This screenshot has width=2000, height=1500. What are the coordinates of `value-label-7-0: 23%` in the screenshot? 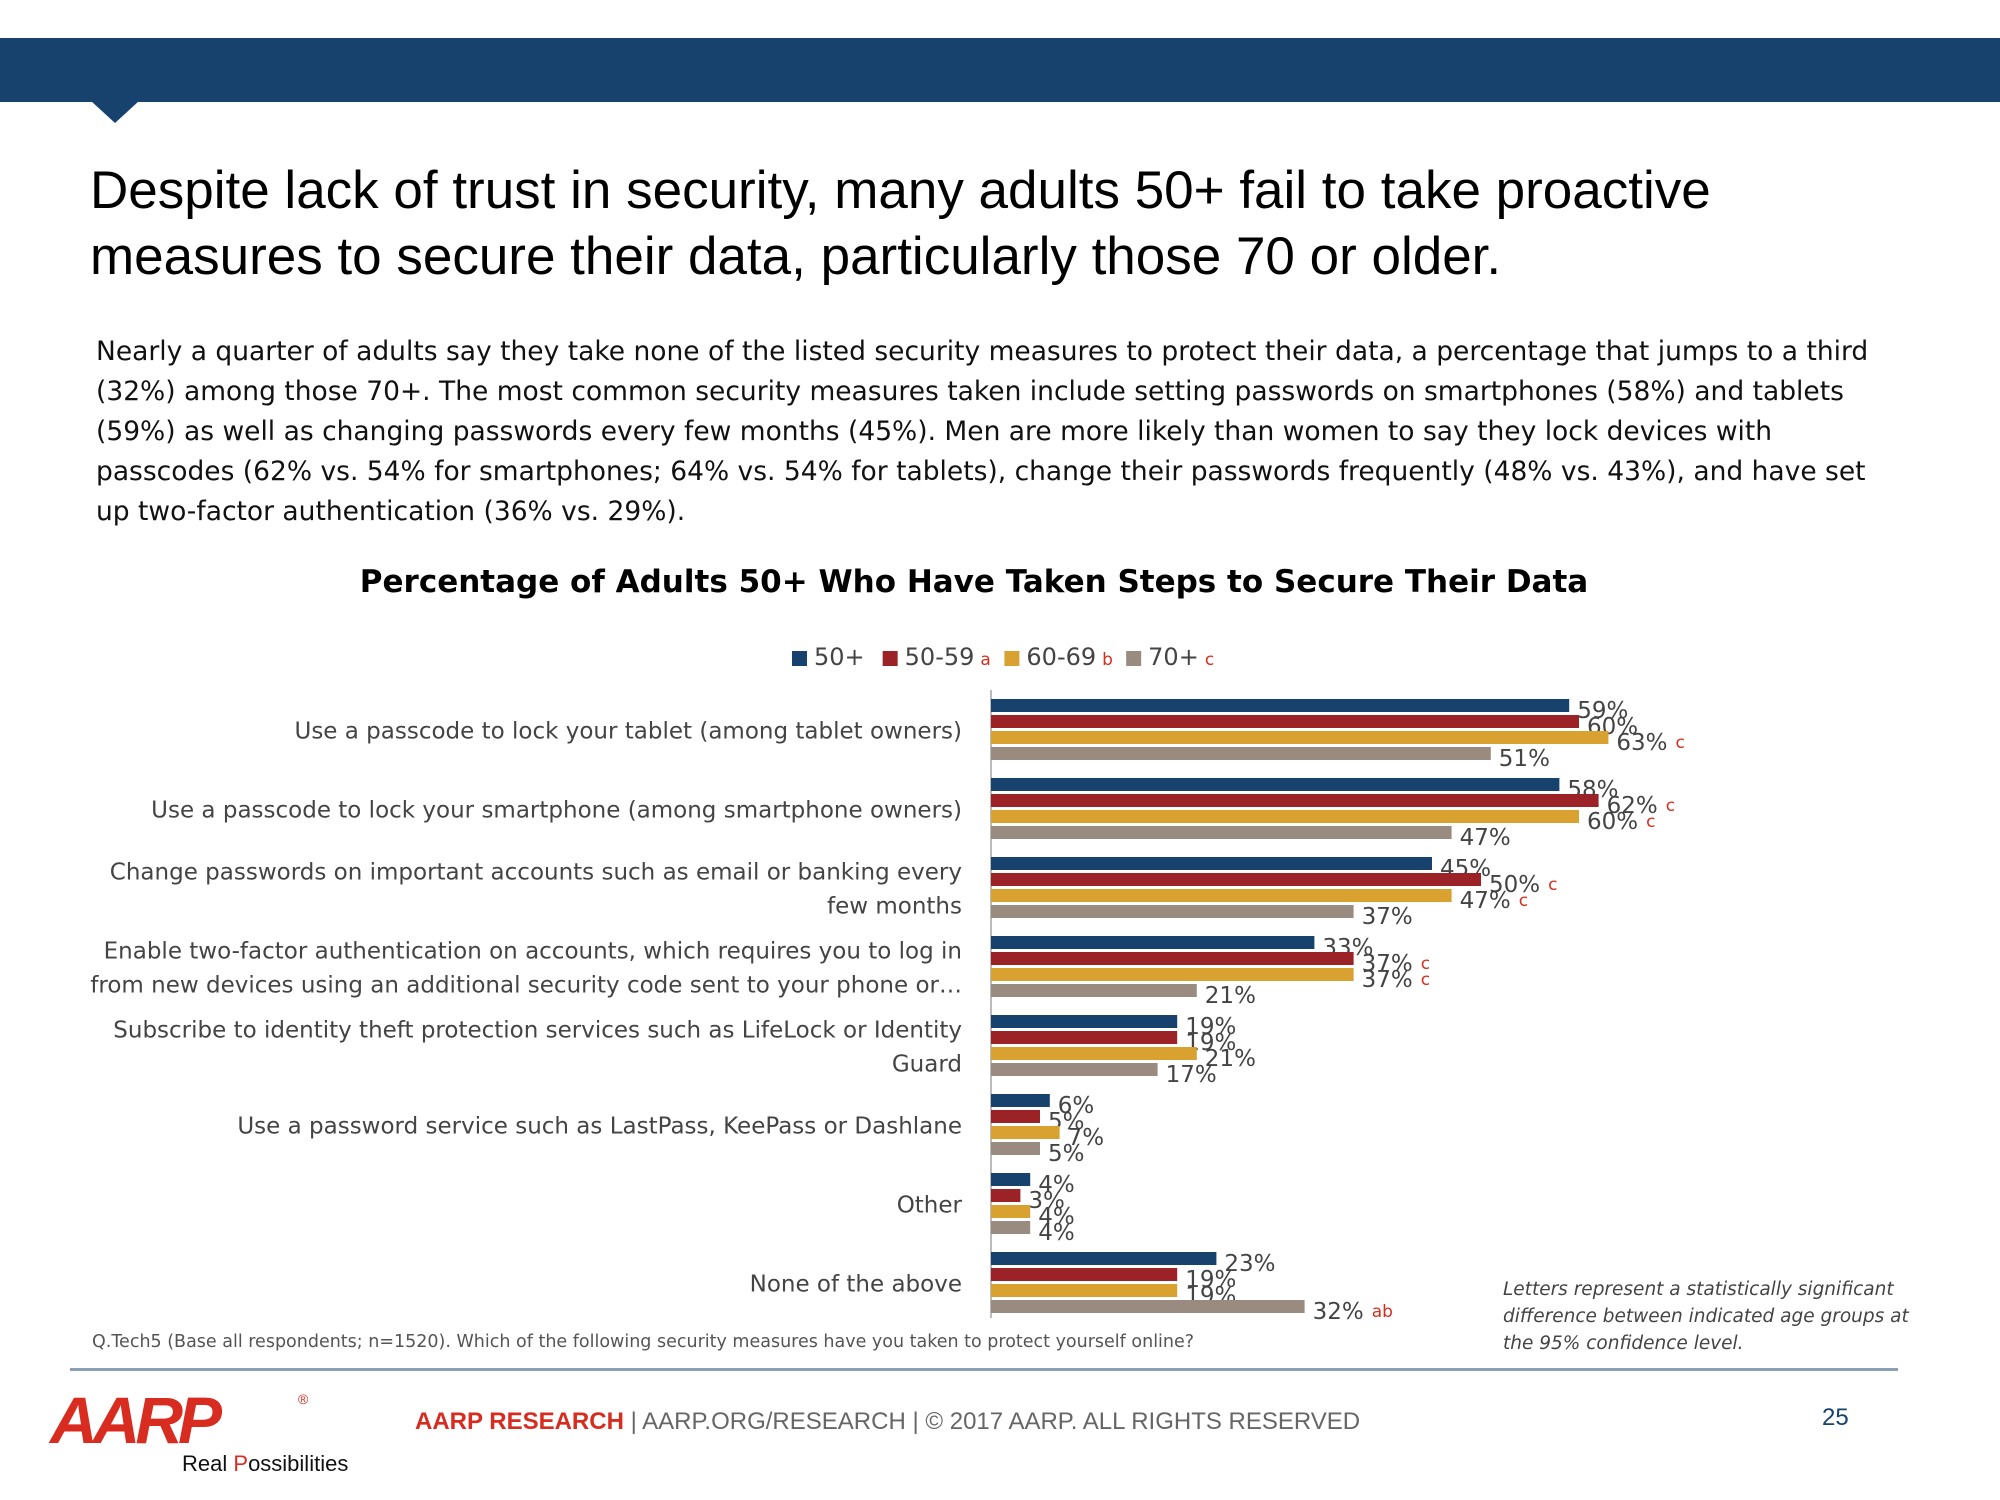 It's located at (1249, 1264).